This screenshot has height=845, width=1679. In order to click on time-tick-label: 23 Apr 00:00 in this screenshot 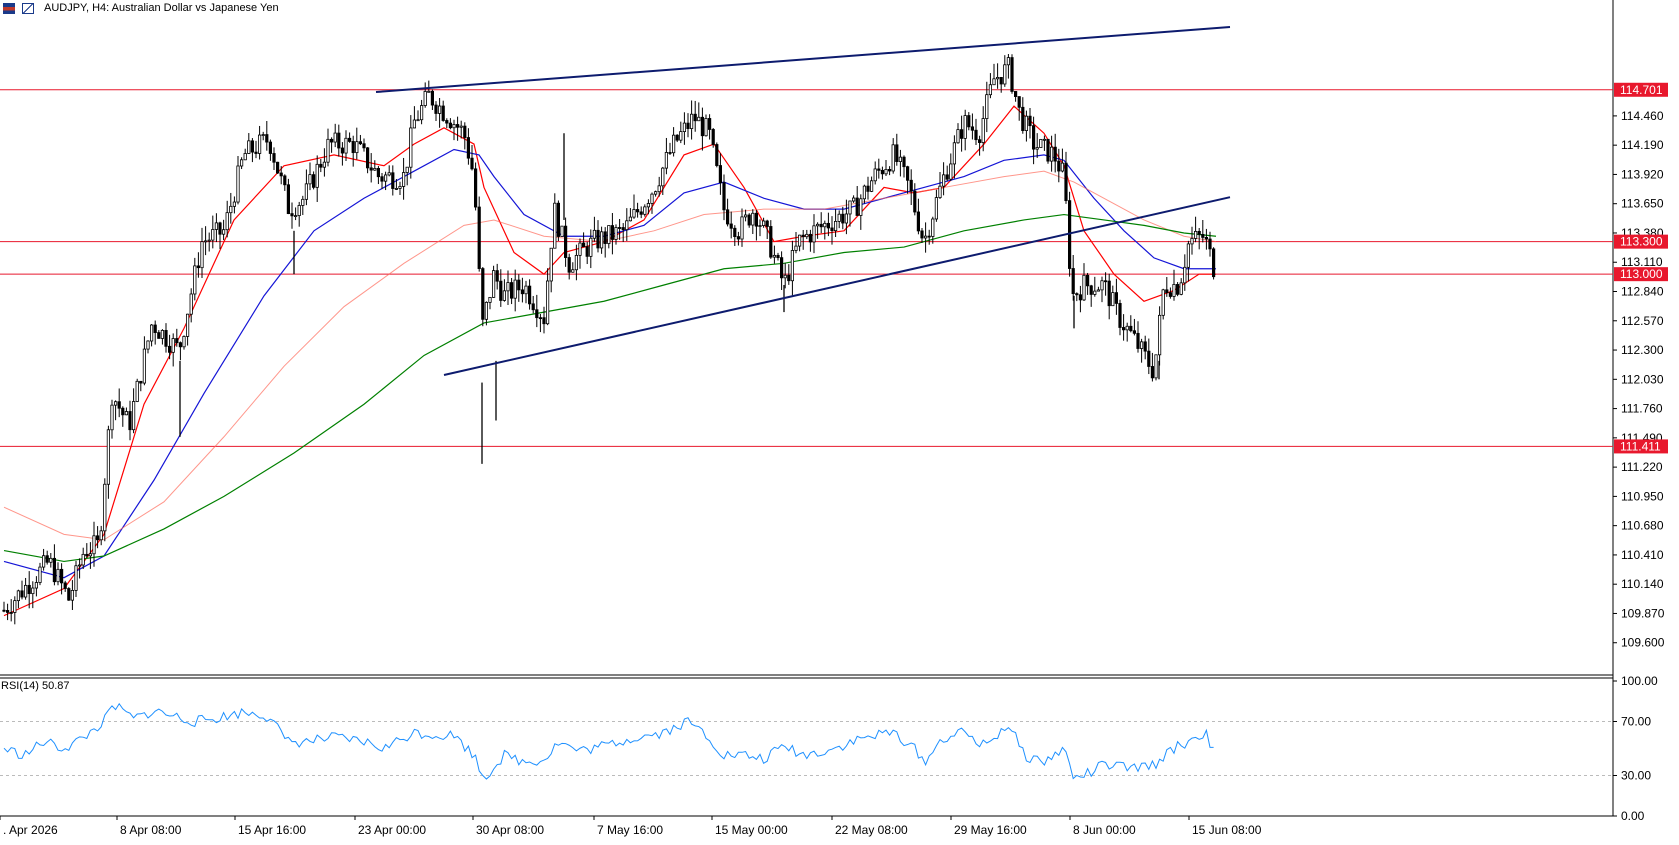, I will do `click(392, 830)`.